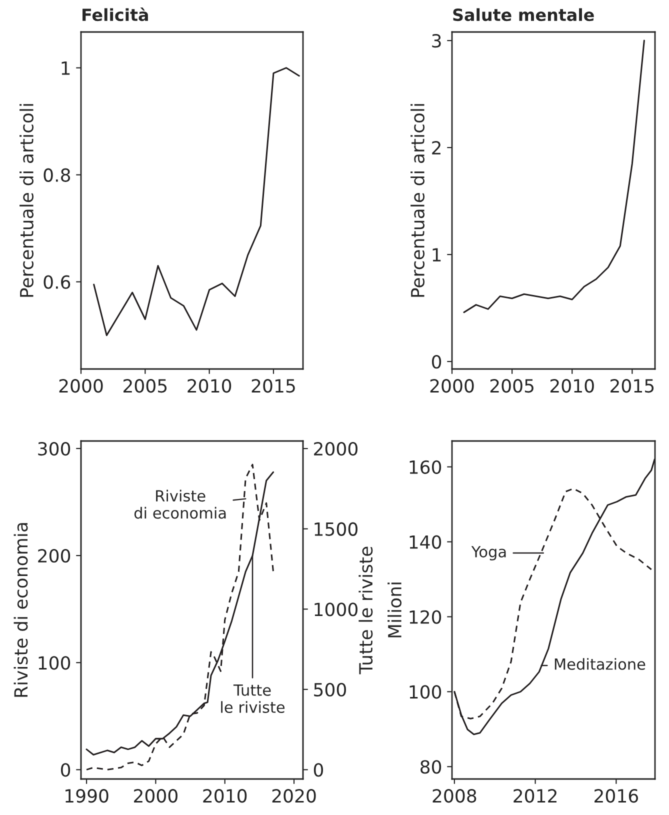  Describe the element at coordinates (395, 610) in the screenshot. I see `y-axis-title: Milioni` at that location.